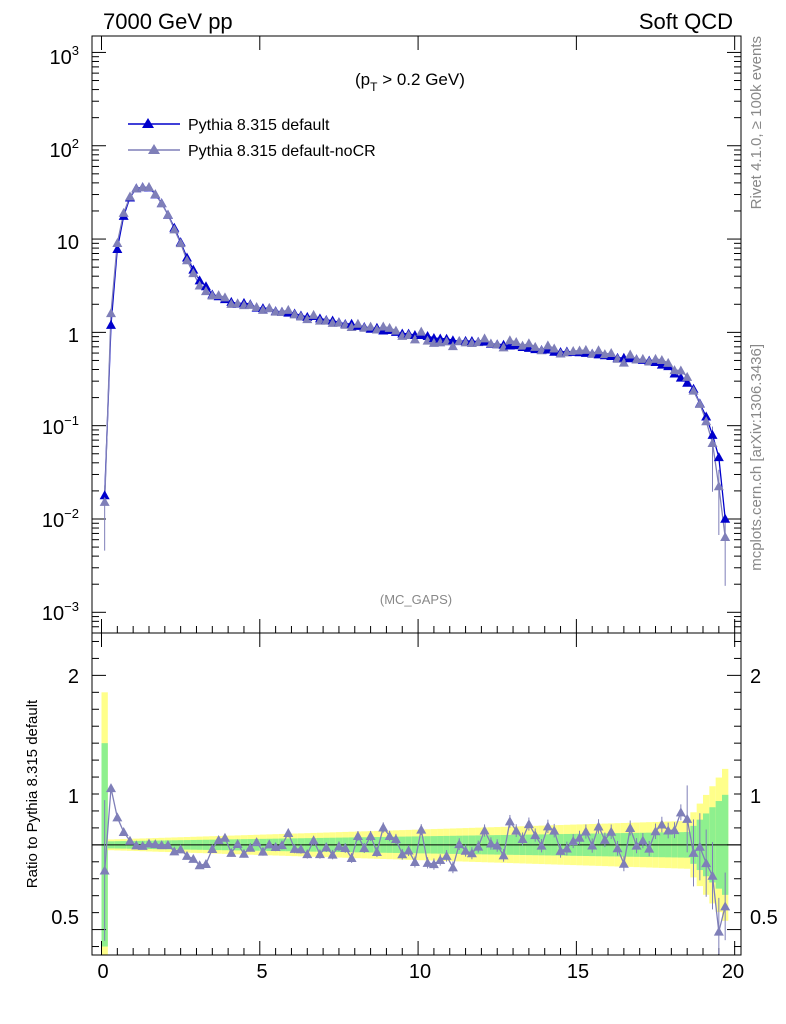 This screenshot has width=786, height=1024. Describe the element at coordinates (73, 336) in the screenshot. I see `y-tick-label-1: 1` at that location.